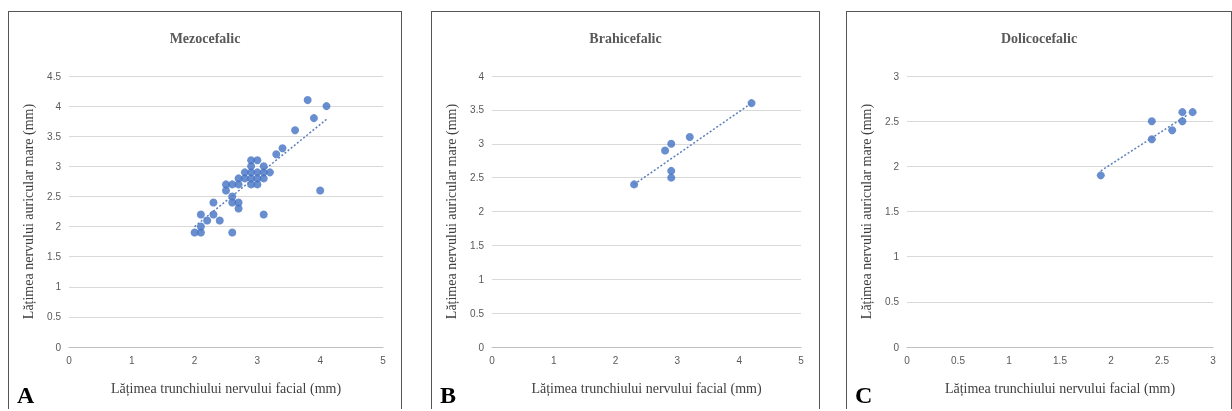 The image size is (1232, 411). What do you see at coordinates (864, 395) in the screenshot?
I see `text: C` at bounding box center [864, 395].